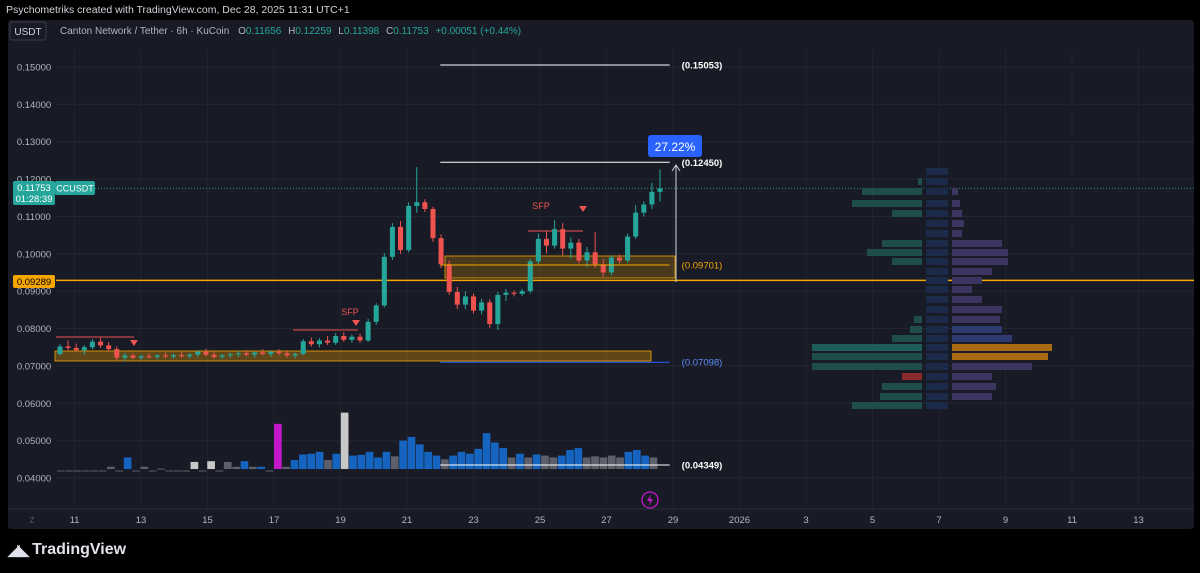  Describe the element at coordinates (34, 366) in the screenshot. I see `y-tick-label: 0.07000` at that location.